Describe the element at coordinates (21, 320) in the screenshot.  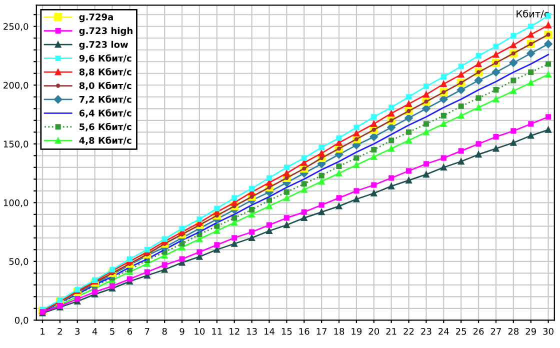
I see `y-tick-label: 0,0` at that location.